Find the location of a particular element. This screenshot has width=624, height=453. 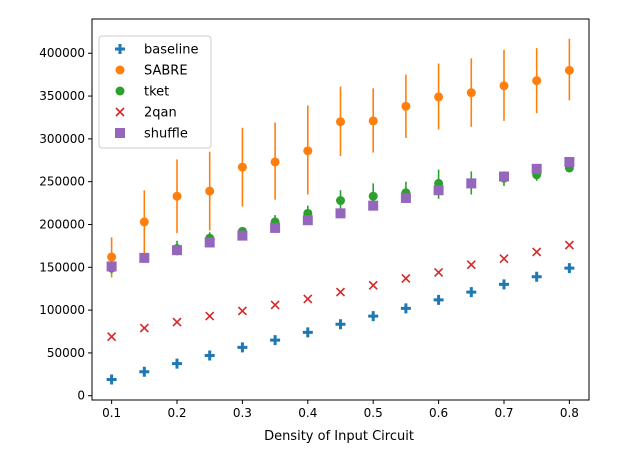

legend-entry-shuffle: shuffle is located at coordinates (151, 134).